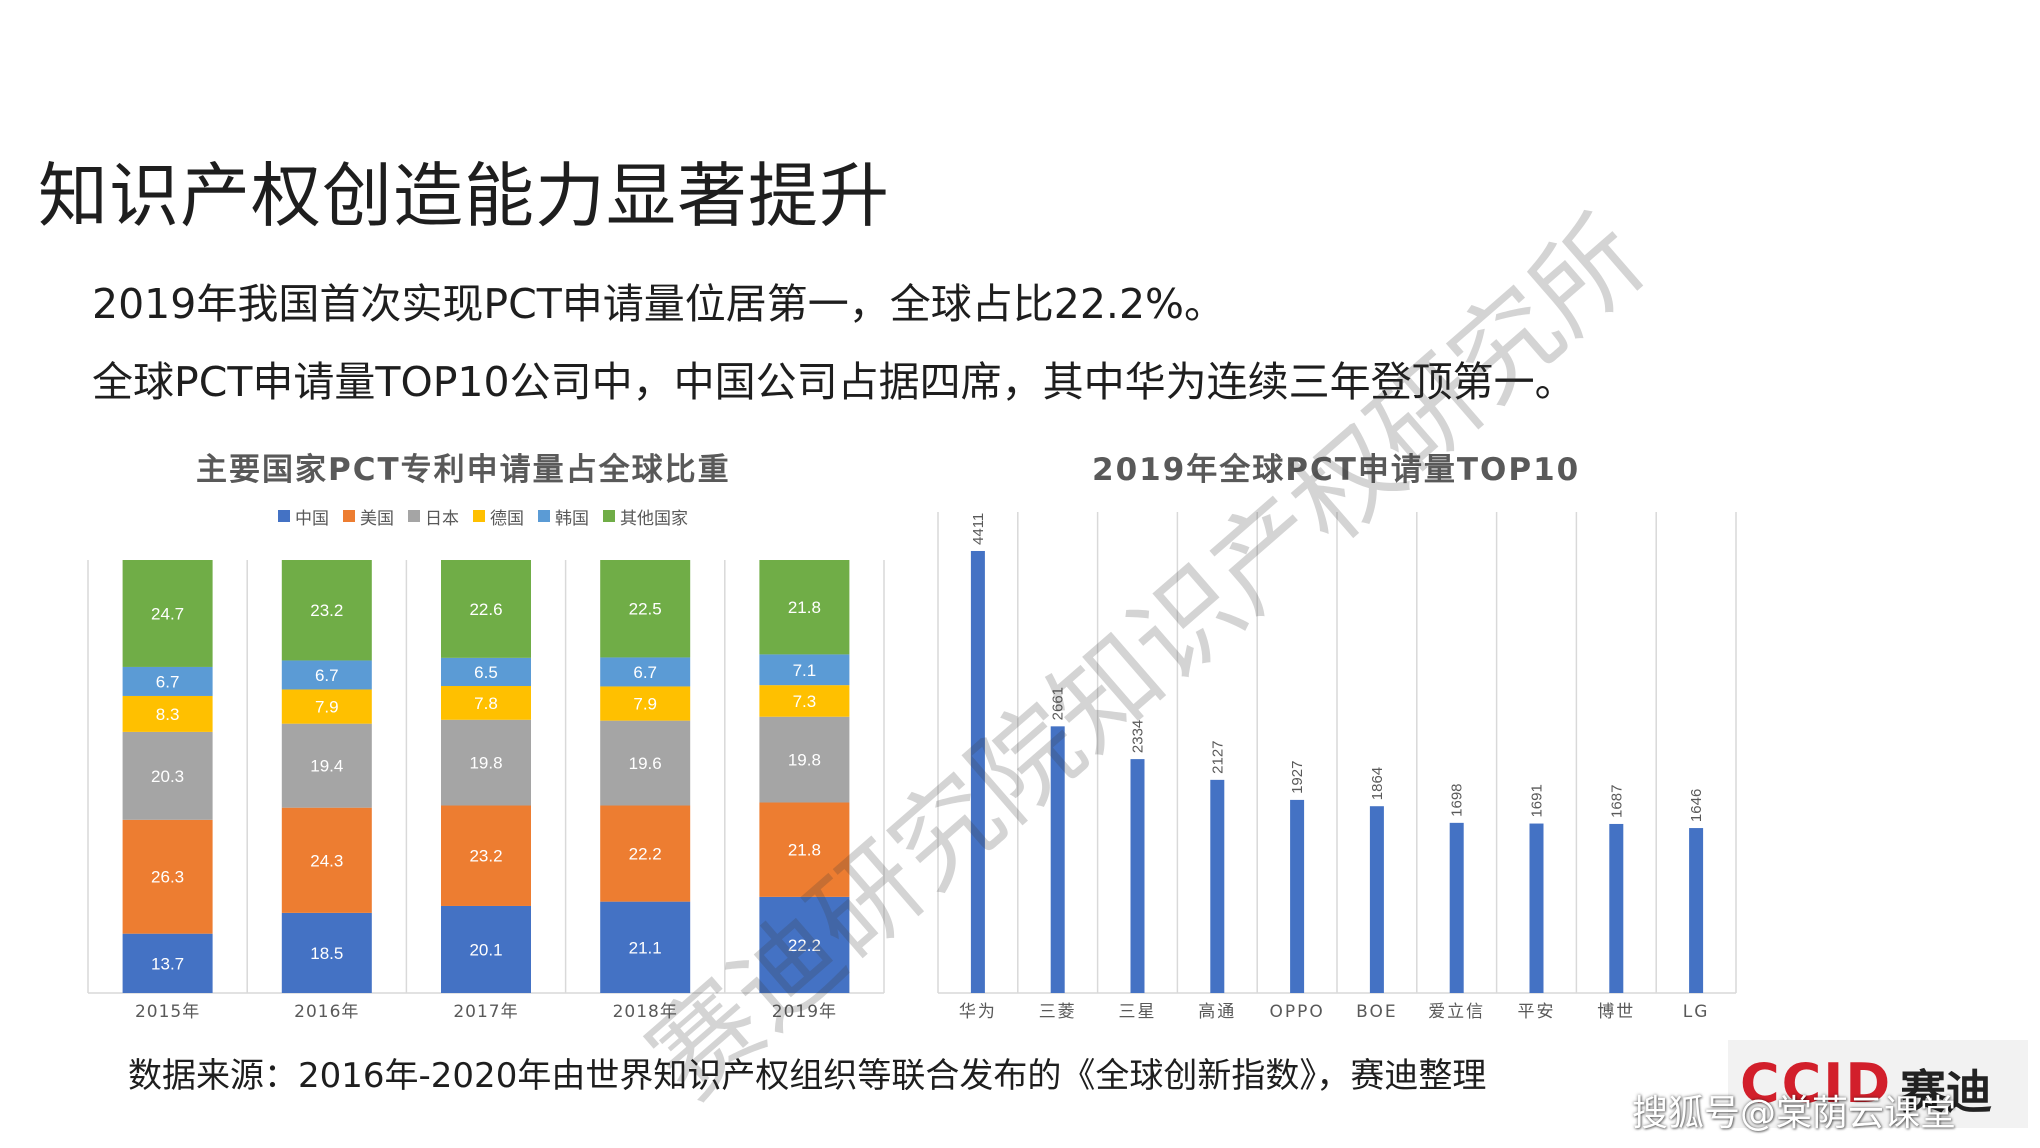 This screenshot has width=2040, height=1148. What do you see at coordinates (326, 1012) in the screenshot?
I see `stacked-x-tick-label: 2016年` at bounding box center [326, 1012].